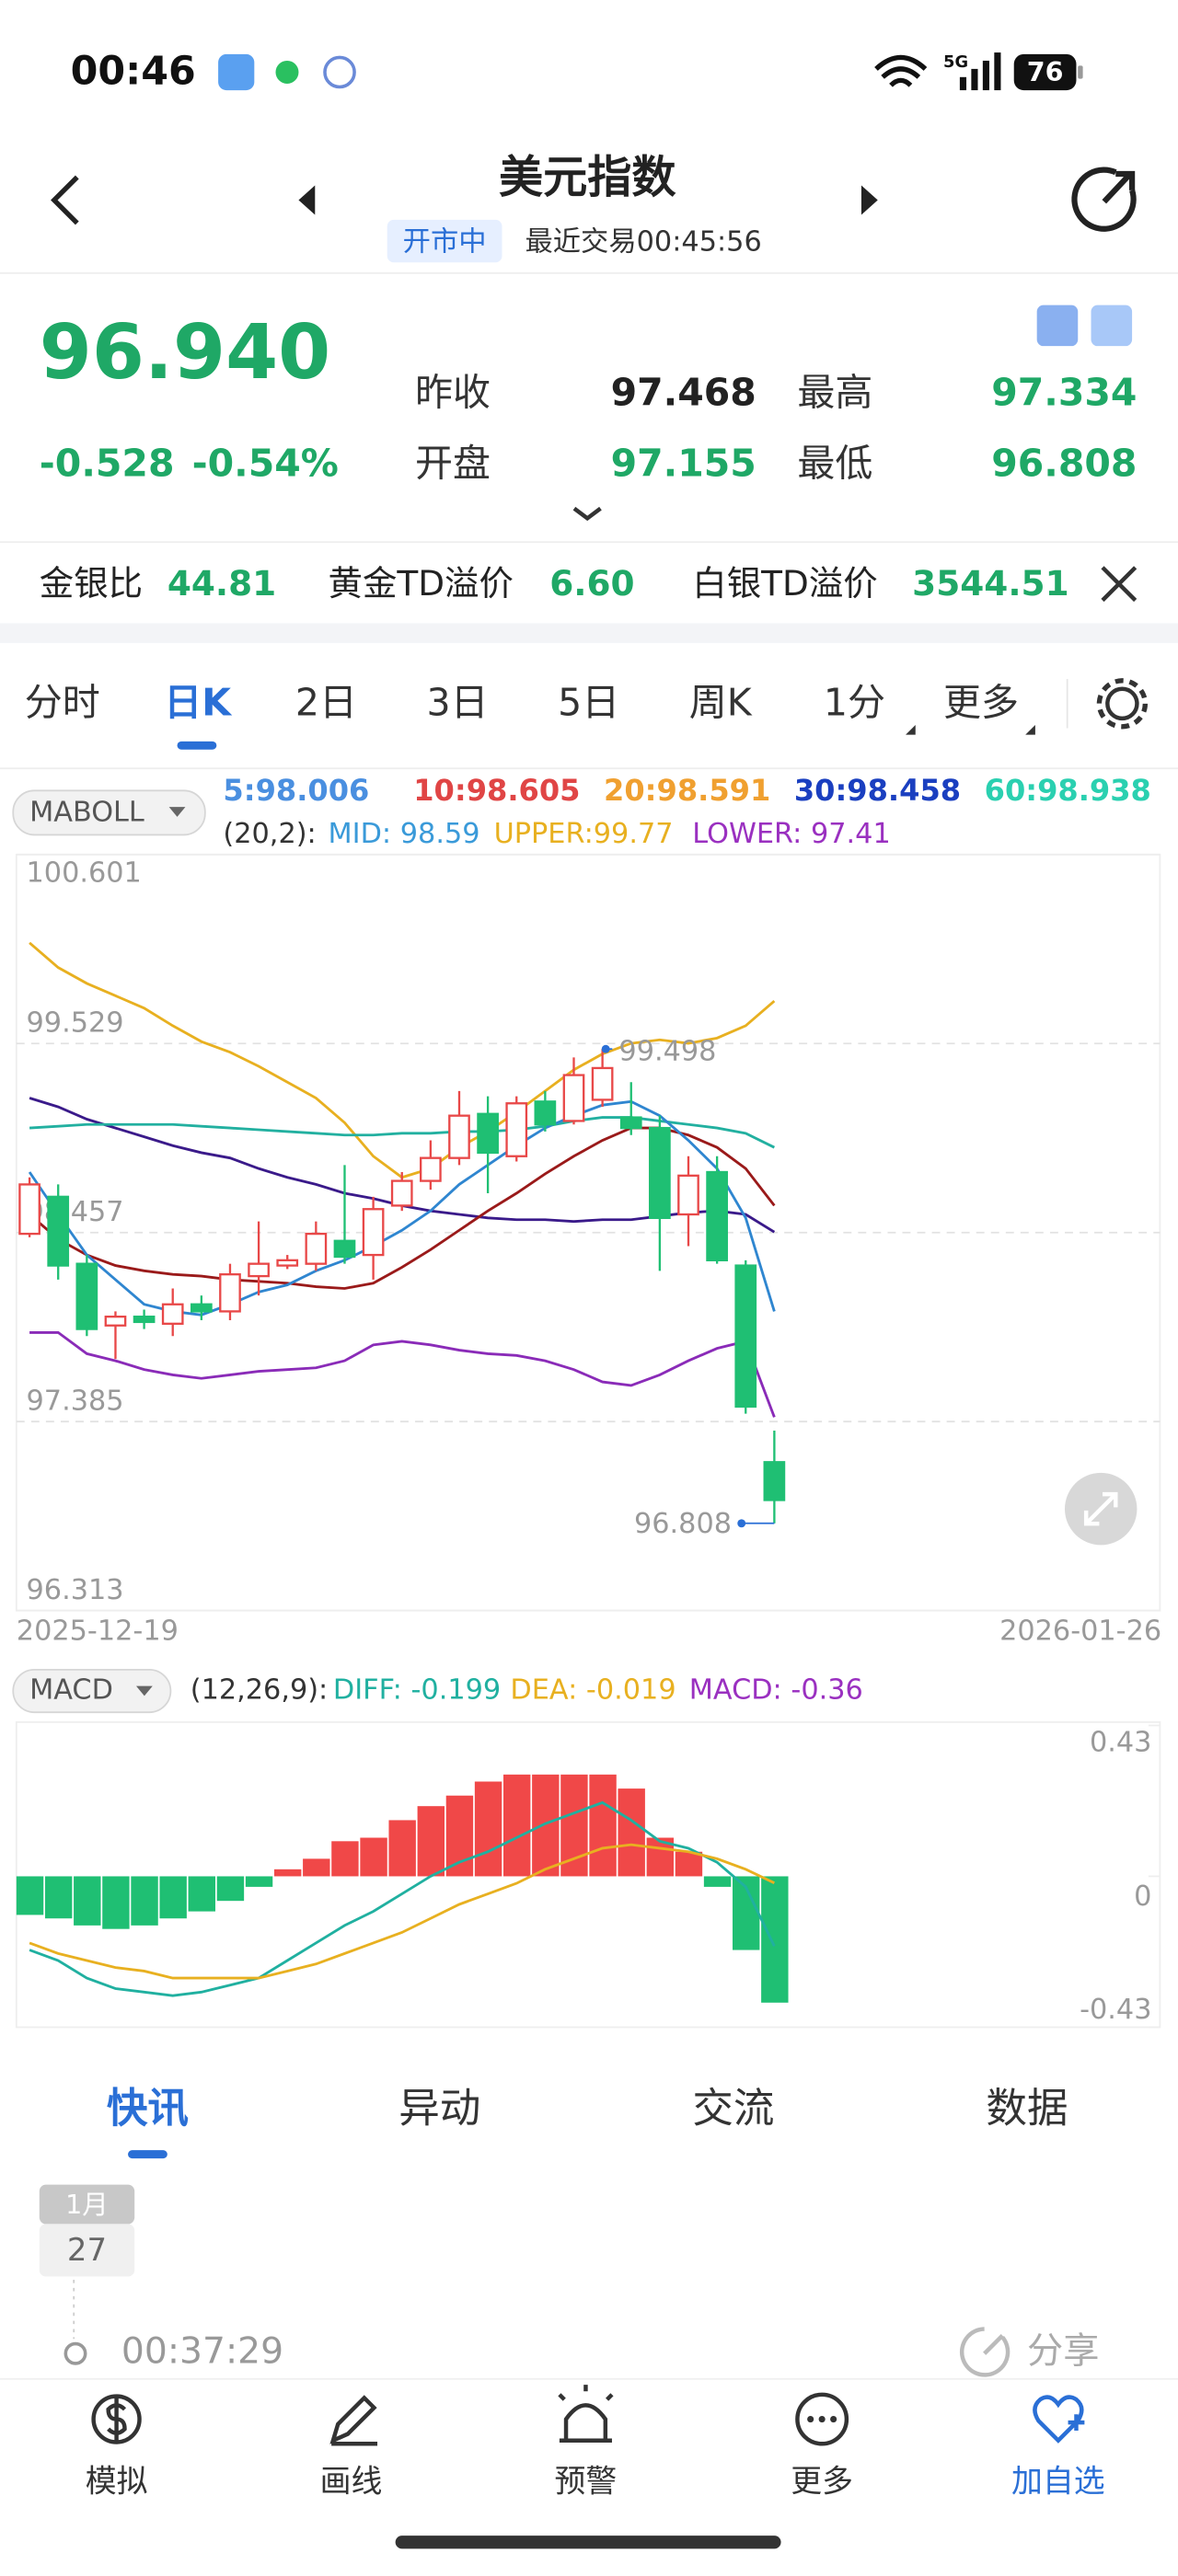 The image size is (1178, 2576). Describe the element at coordinates (107, 463) in the screenshot. I see `price-change: -0.528` at that location.